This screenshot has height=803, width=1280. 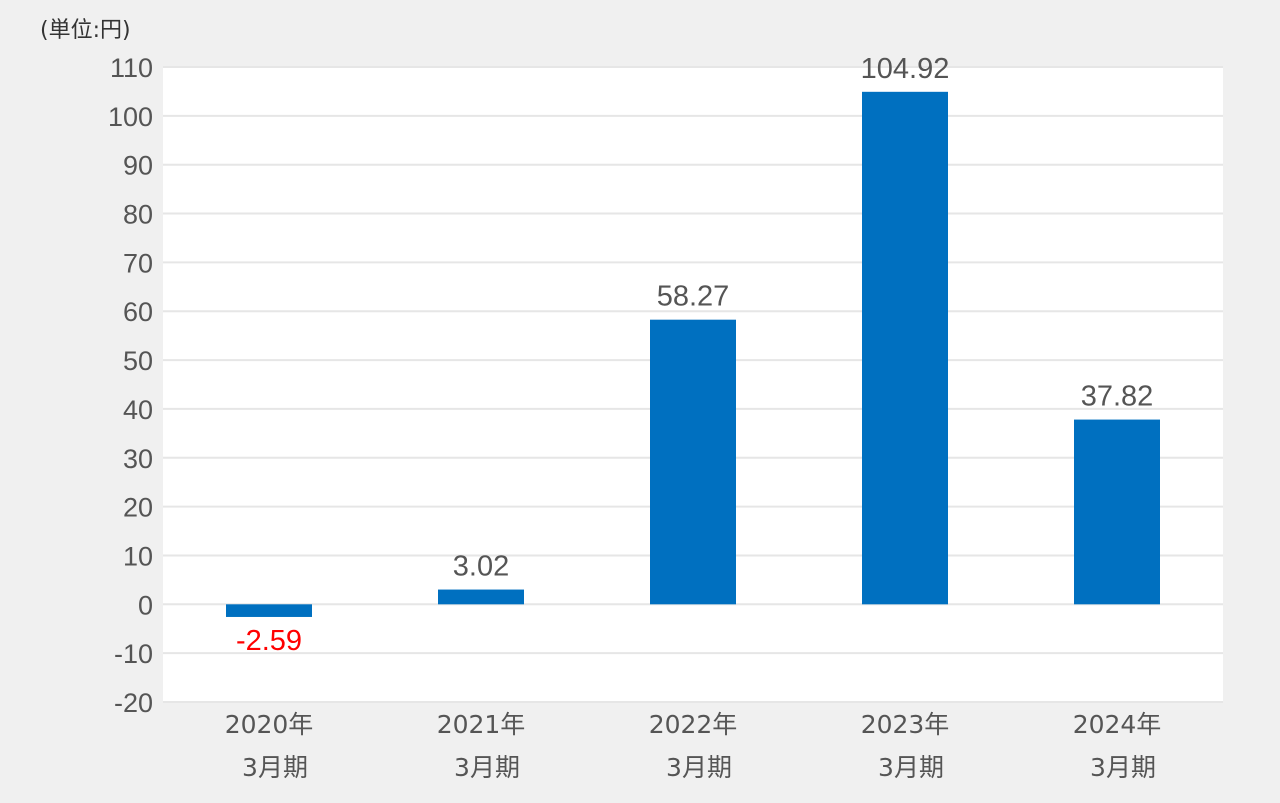 I want to click on y-tick-label: 30, so click(x=138, y=459).